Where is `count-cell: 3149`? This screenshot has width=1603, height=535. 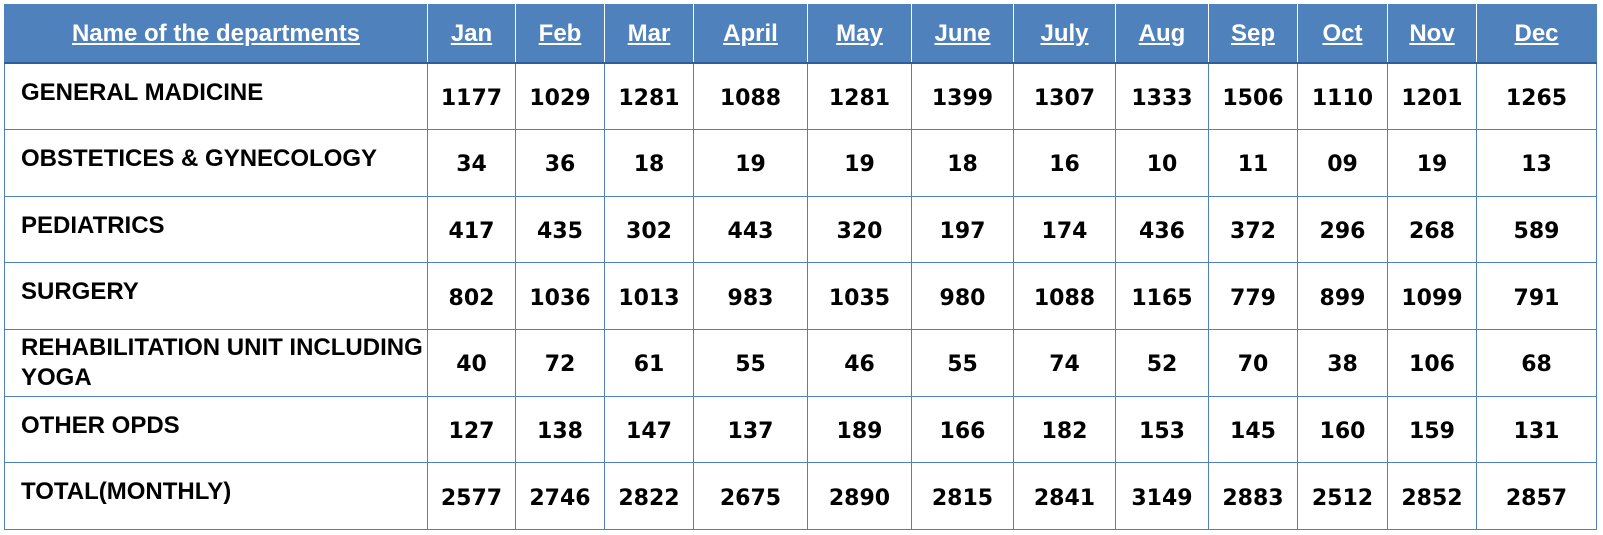 count-cell: 3149 is located at coordinates (1162, 496).